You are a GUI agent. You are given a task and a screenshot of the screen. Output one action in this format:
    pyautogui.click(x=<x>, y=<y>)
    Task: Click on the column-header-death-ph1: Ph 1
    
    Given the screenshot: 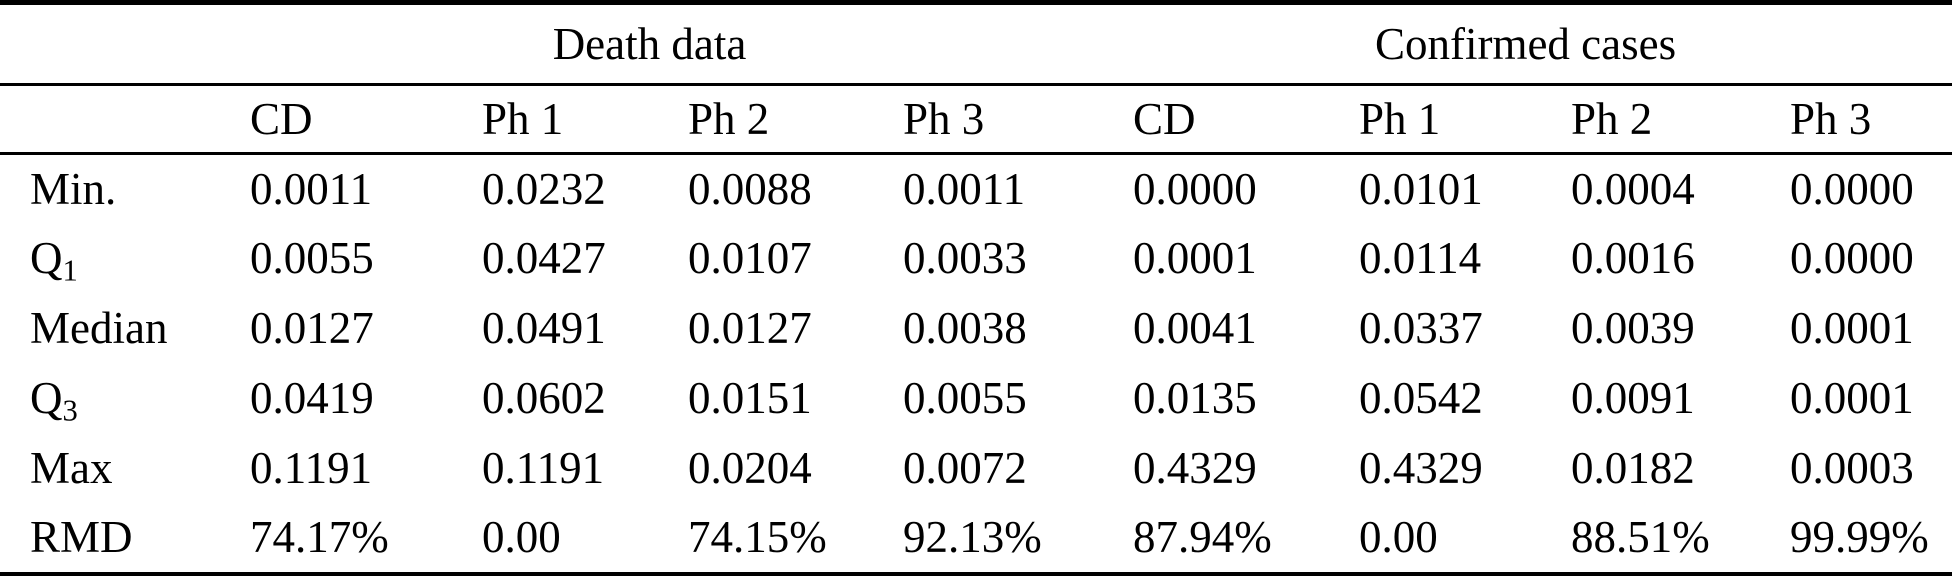 What is the action you would take?
    pyautogui.click(x=523, y=118)
    